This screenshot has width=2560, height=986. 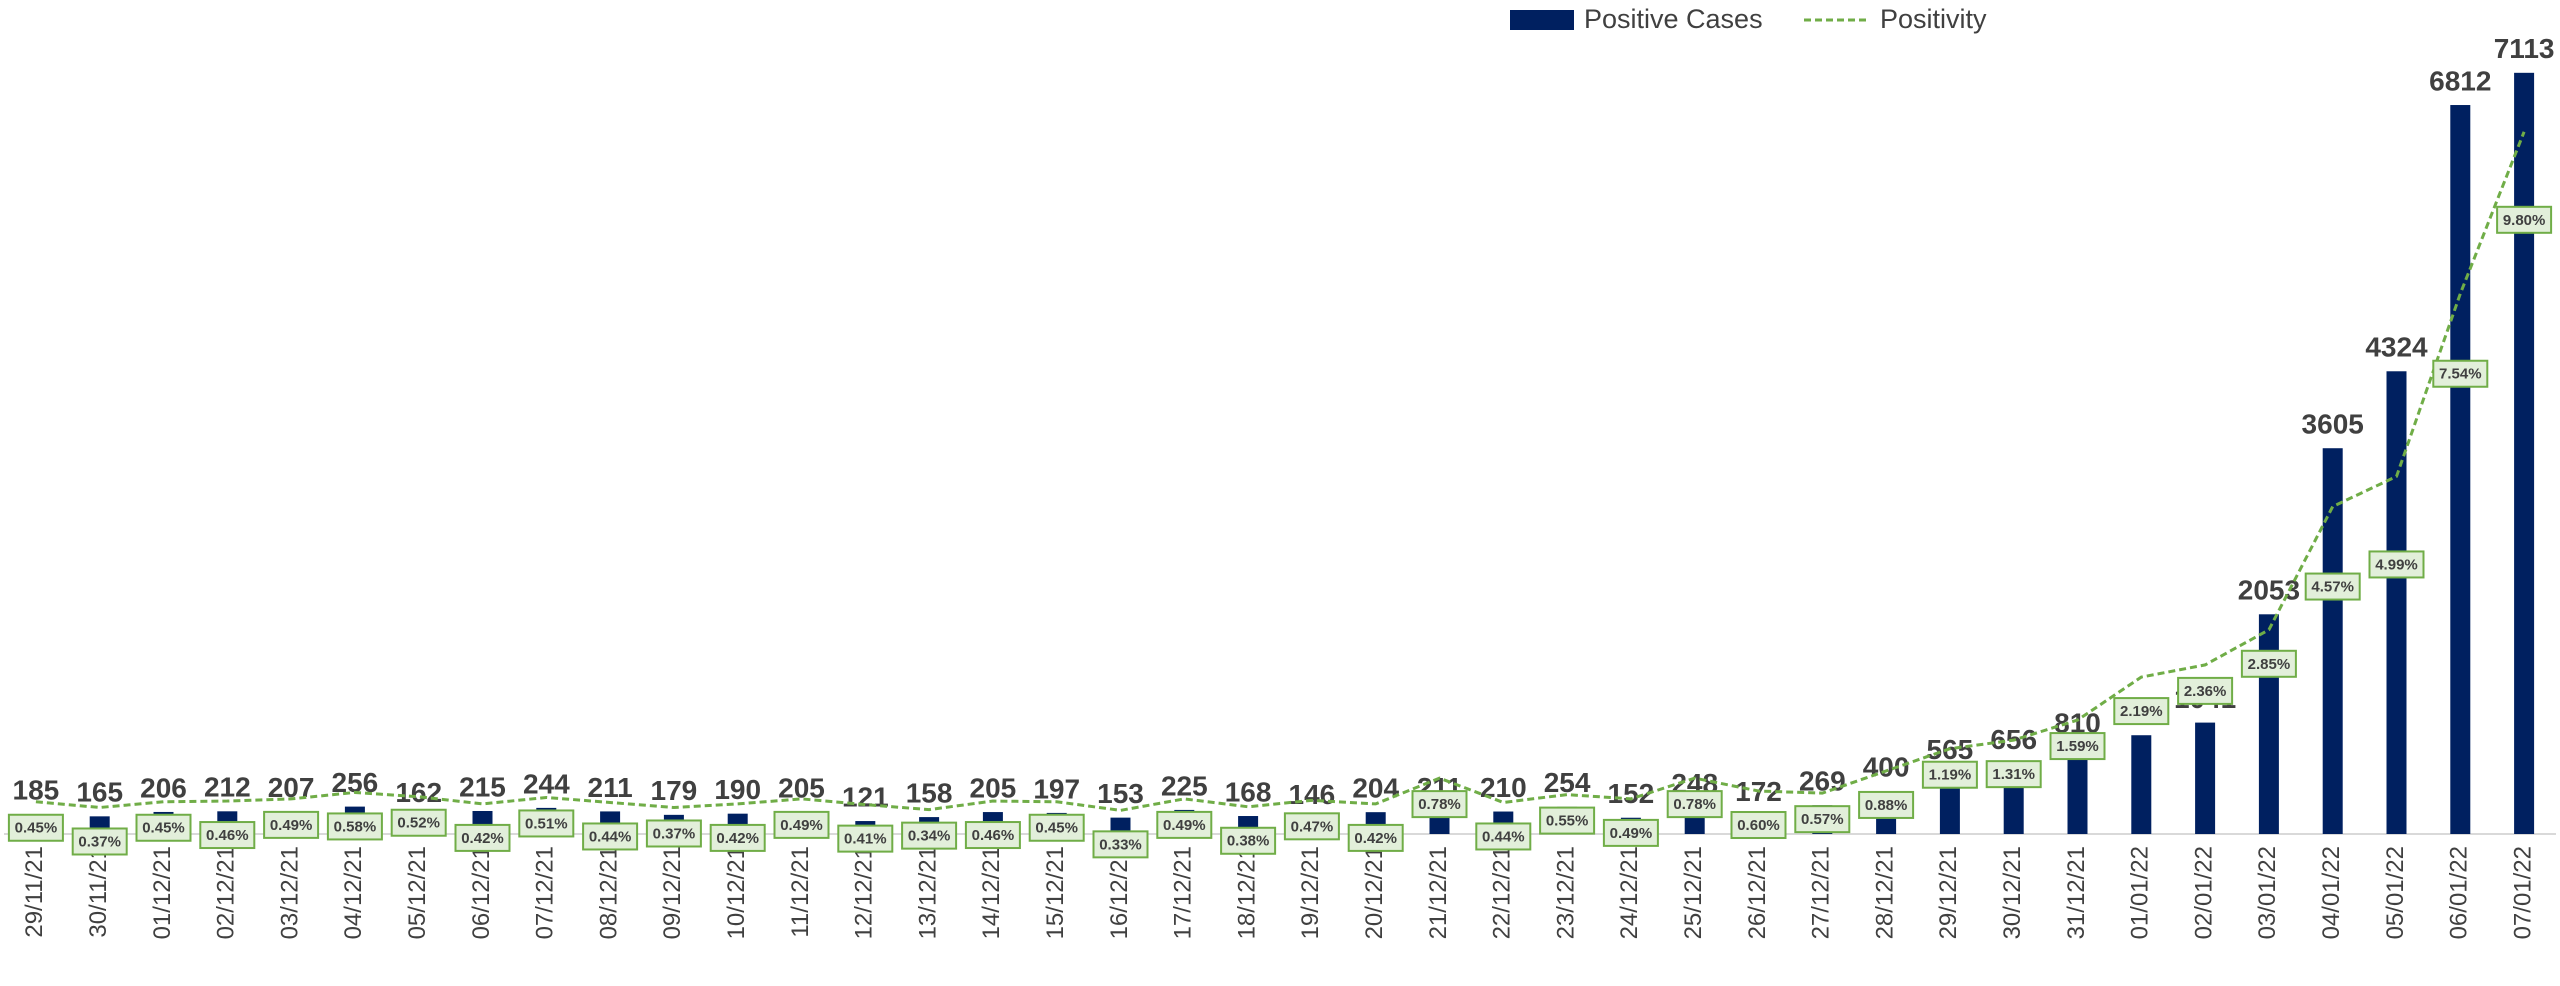 I want to click on x-tick-label: 28/12/21, so click(x=1884, y=892).